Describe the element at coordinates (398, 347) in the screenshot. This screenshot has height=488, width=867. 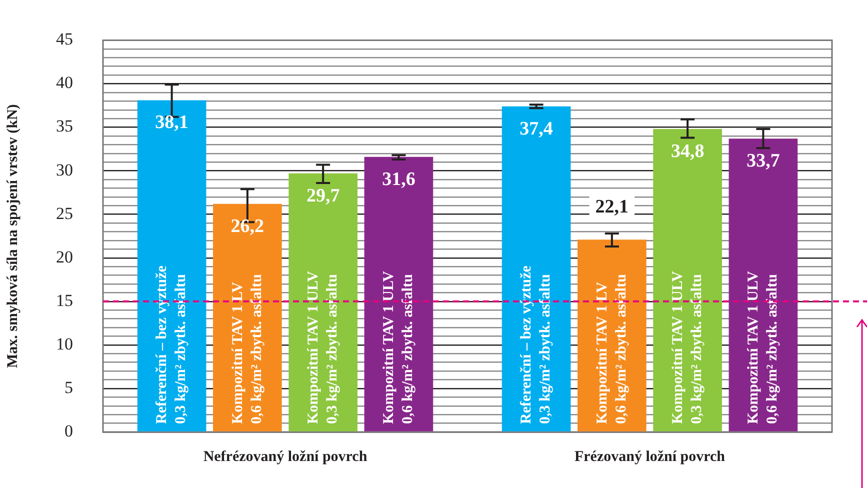
I see `series-label: Kompozitní TAV 1 ULV 0,6 kg/m² zbytk. asfaltu` at that location.